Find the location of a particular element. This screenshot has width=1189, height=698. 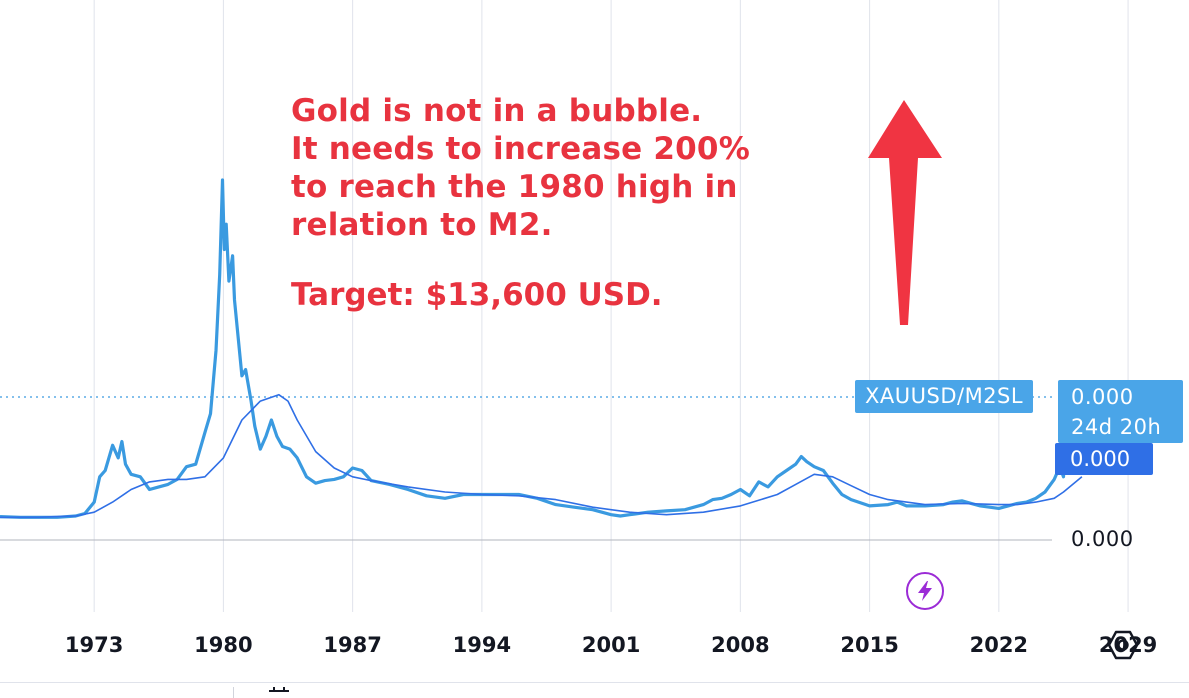

arrow-up-icon is located at coordinates (905, 212).